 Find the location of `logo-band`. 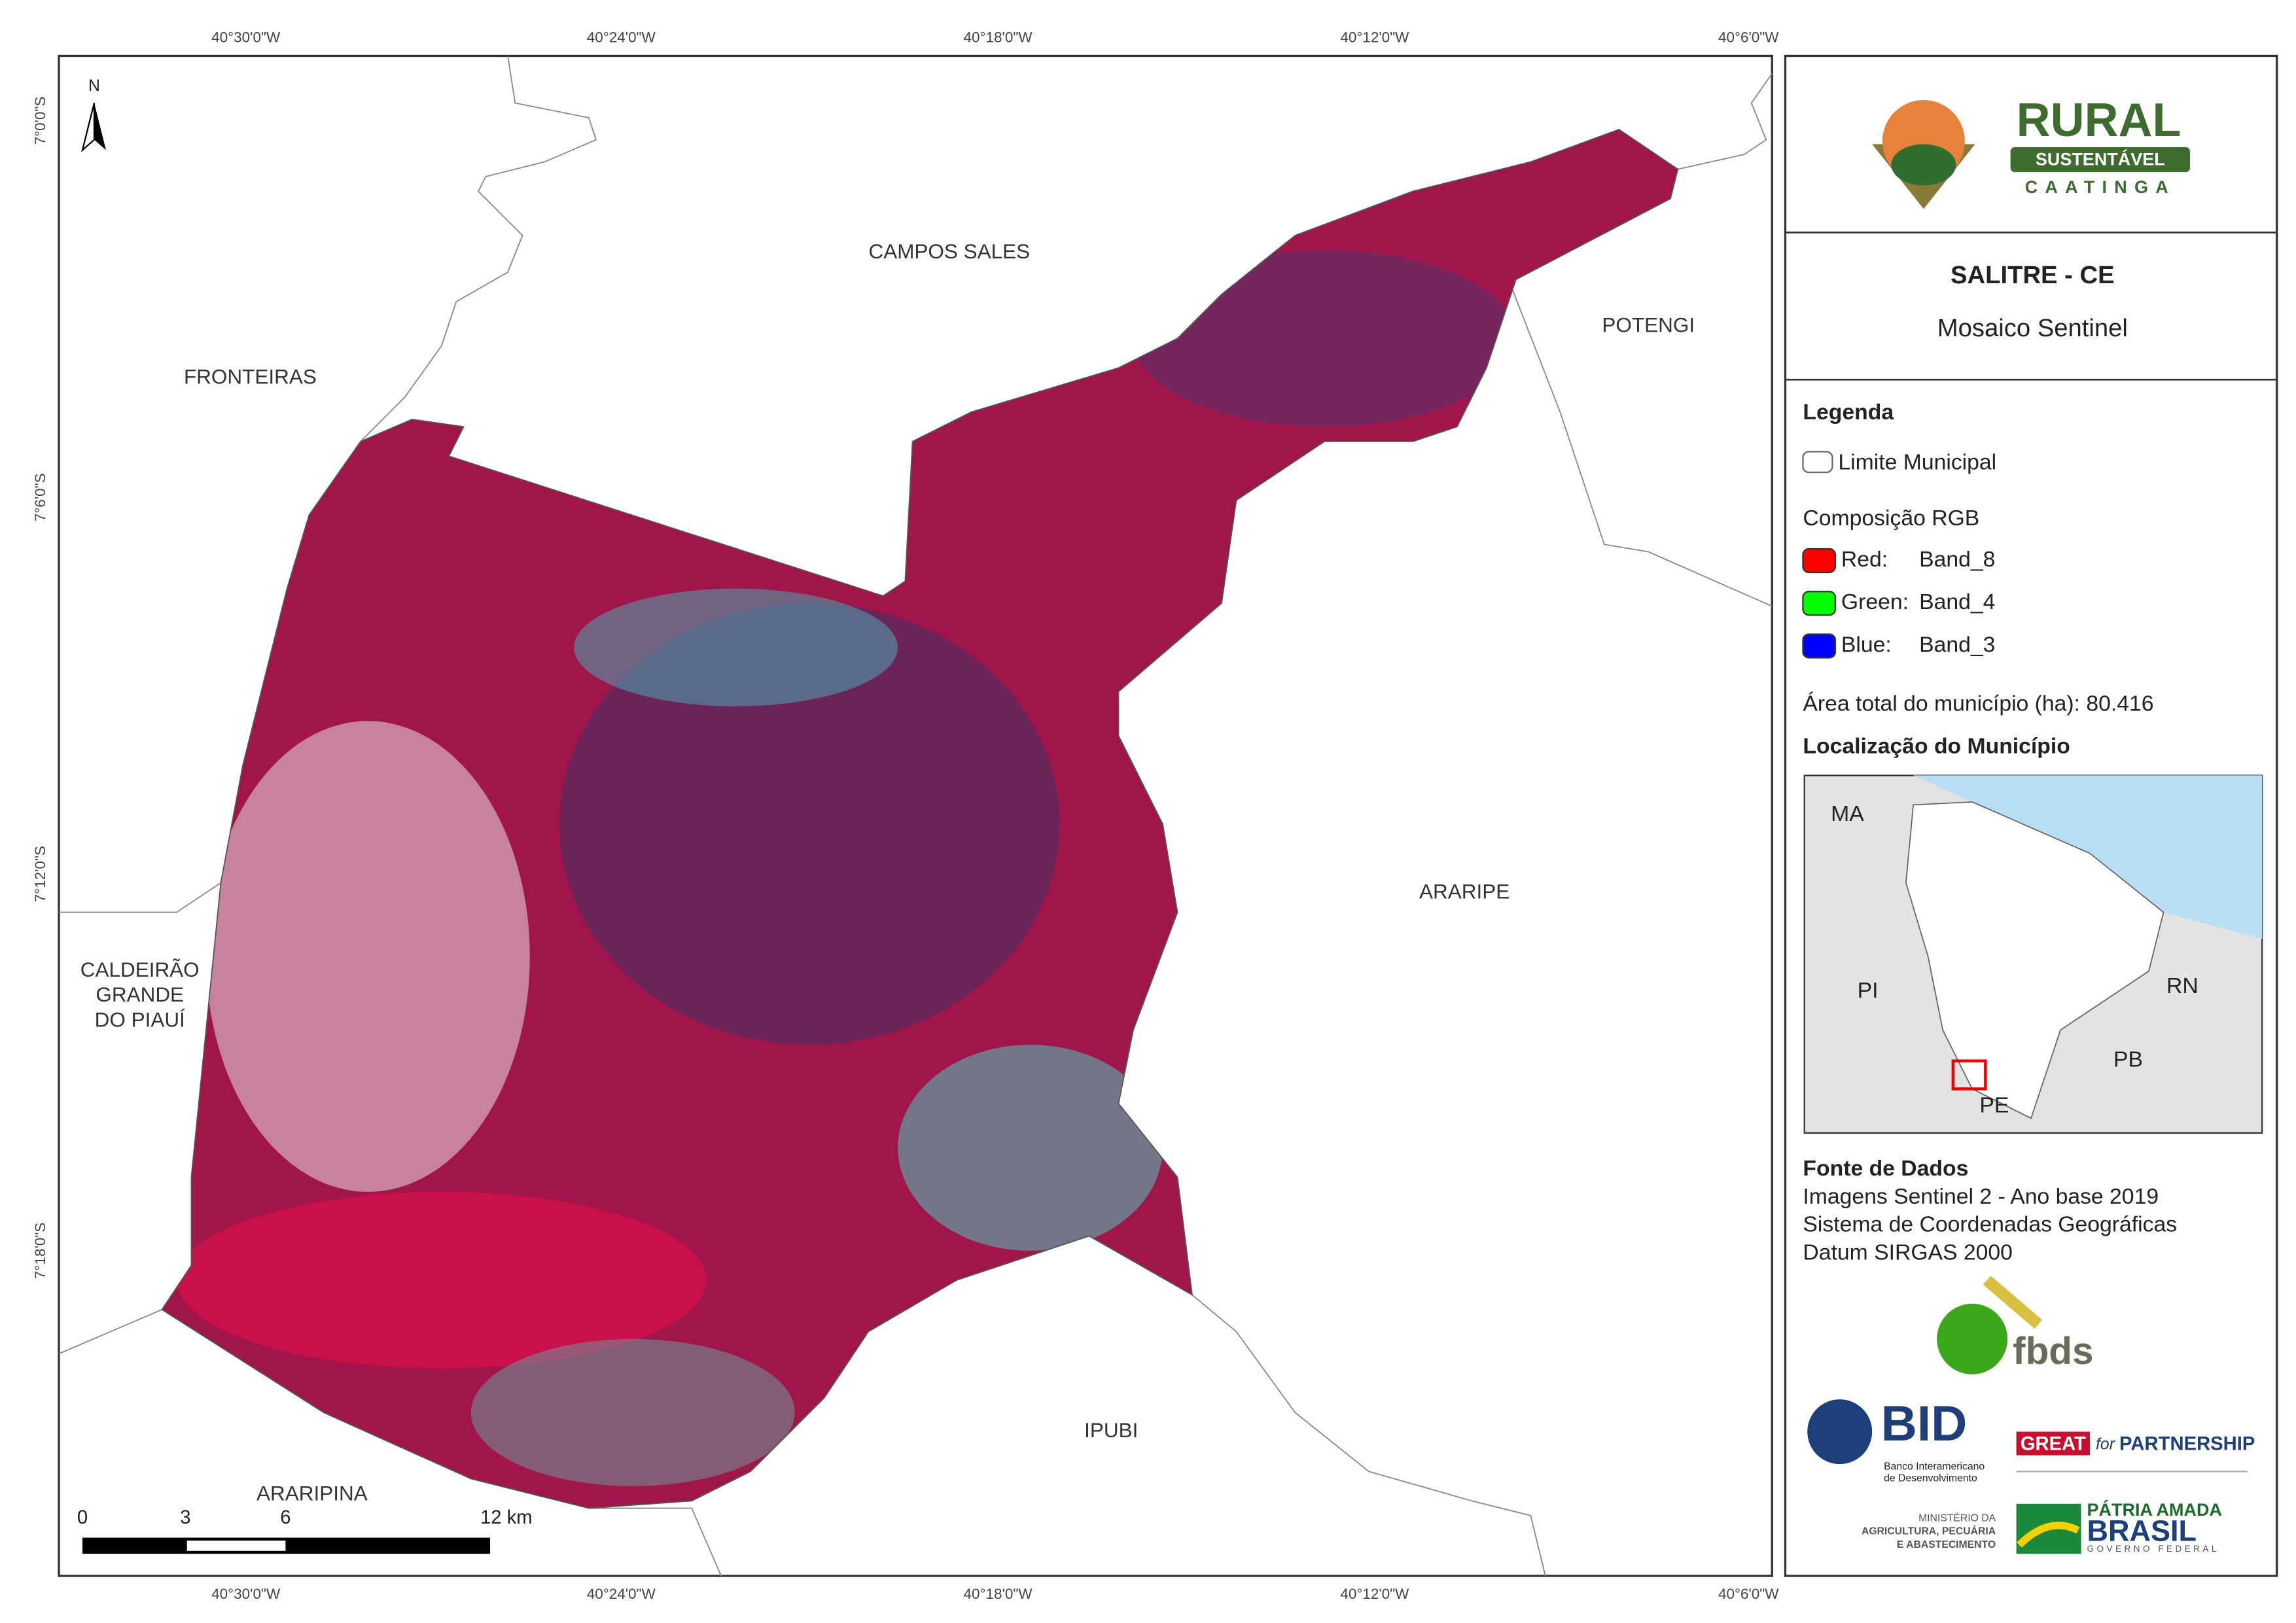

logo-band is located at coordinates (2100, 160).